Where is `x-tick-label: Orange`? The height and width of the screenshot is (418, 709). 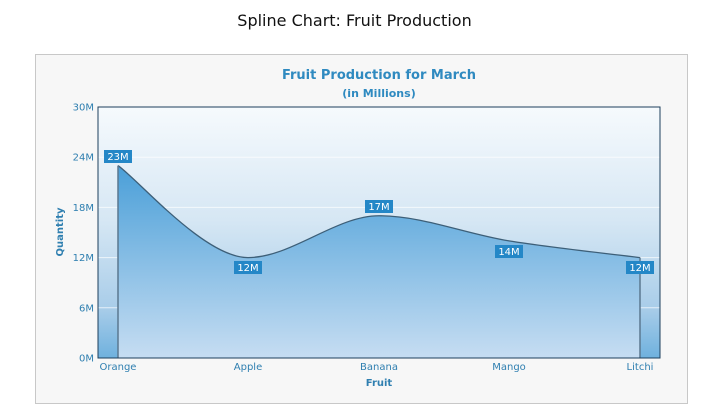
x-tick-label: Orange is located at coordinates (118, 367).